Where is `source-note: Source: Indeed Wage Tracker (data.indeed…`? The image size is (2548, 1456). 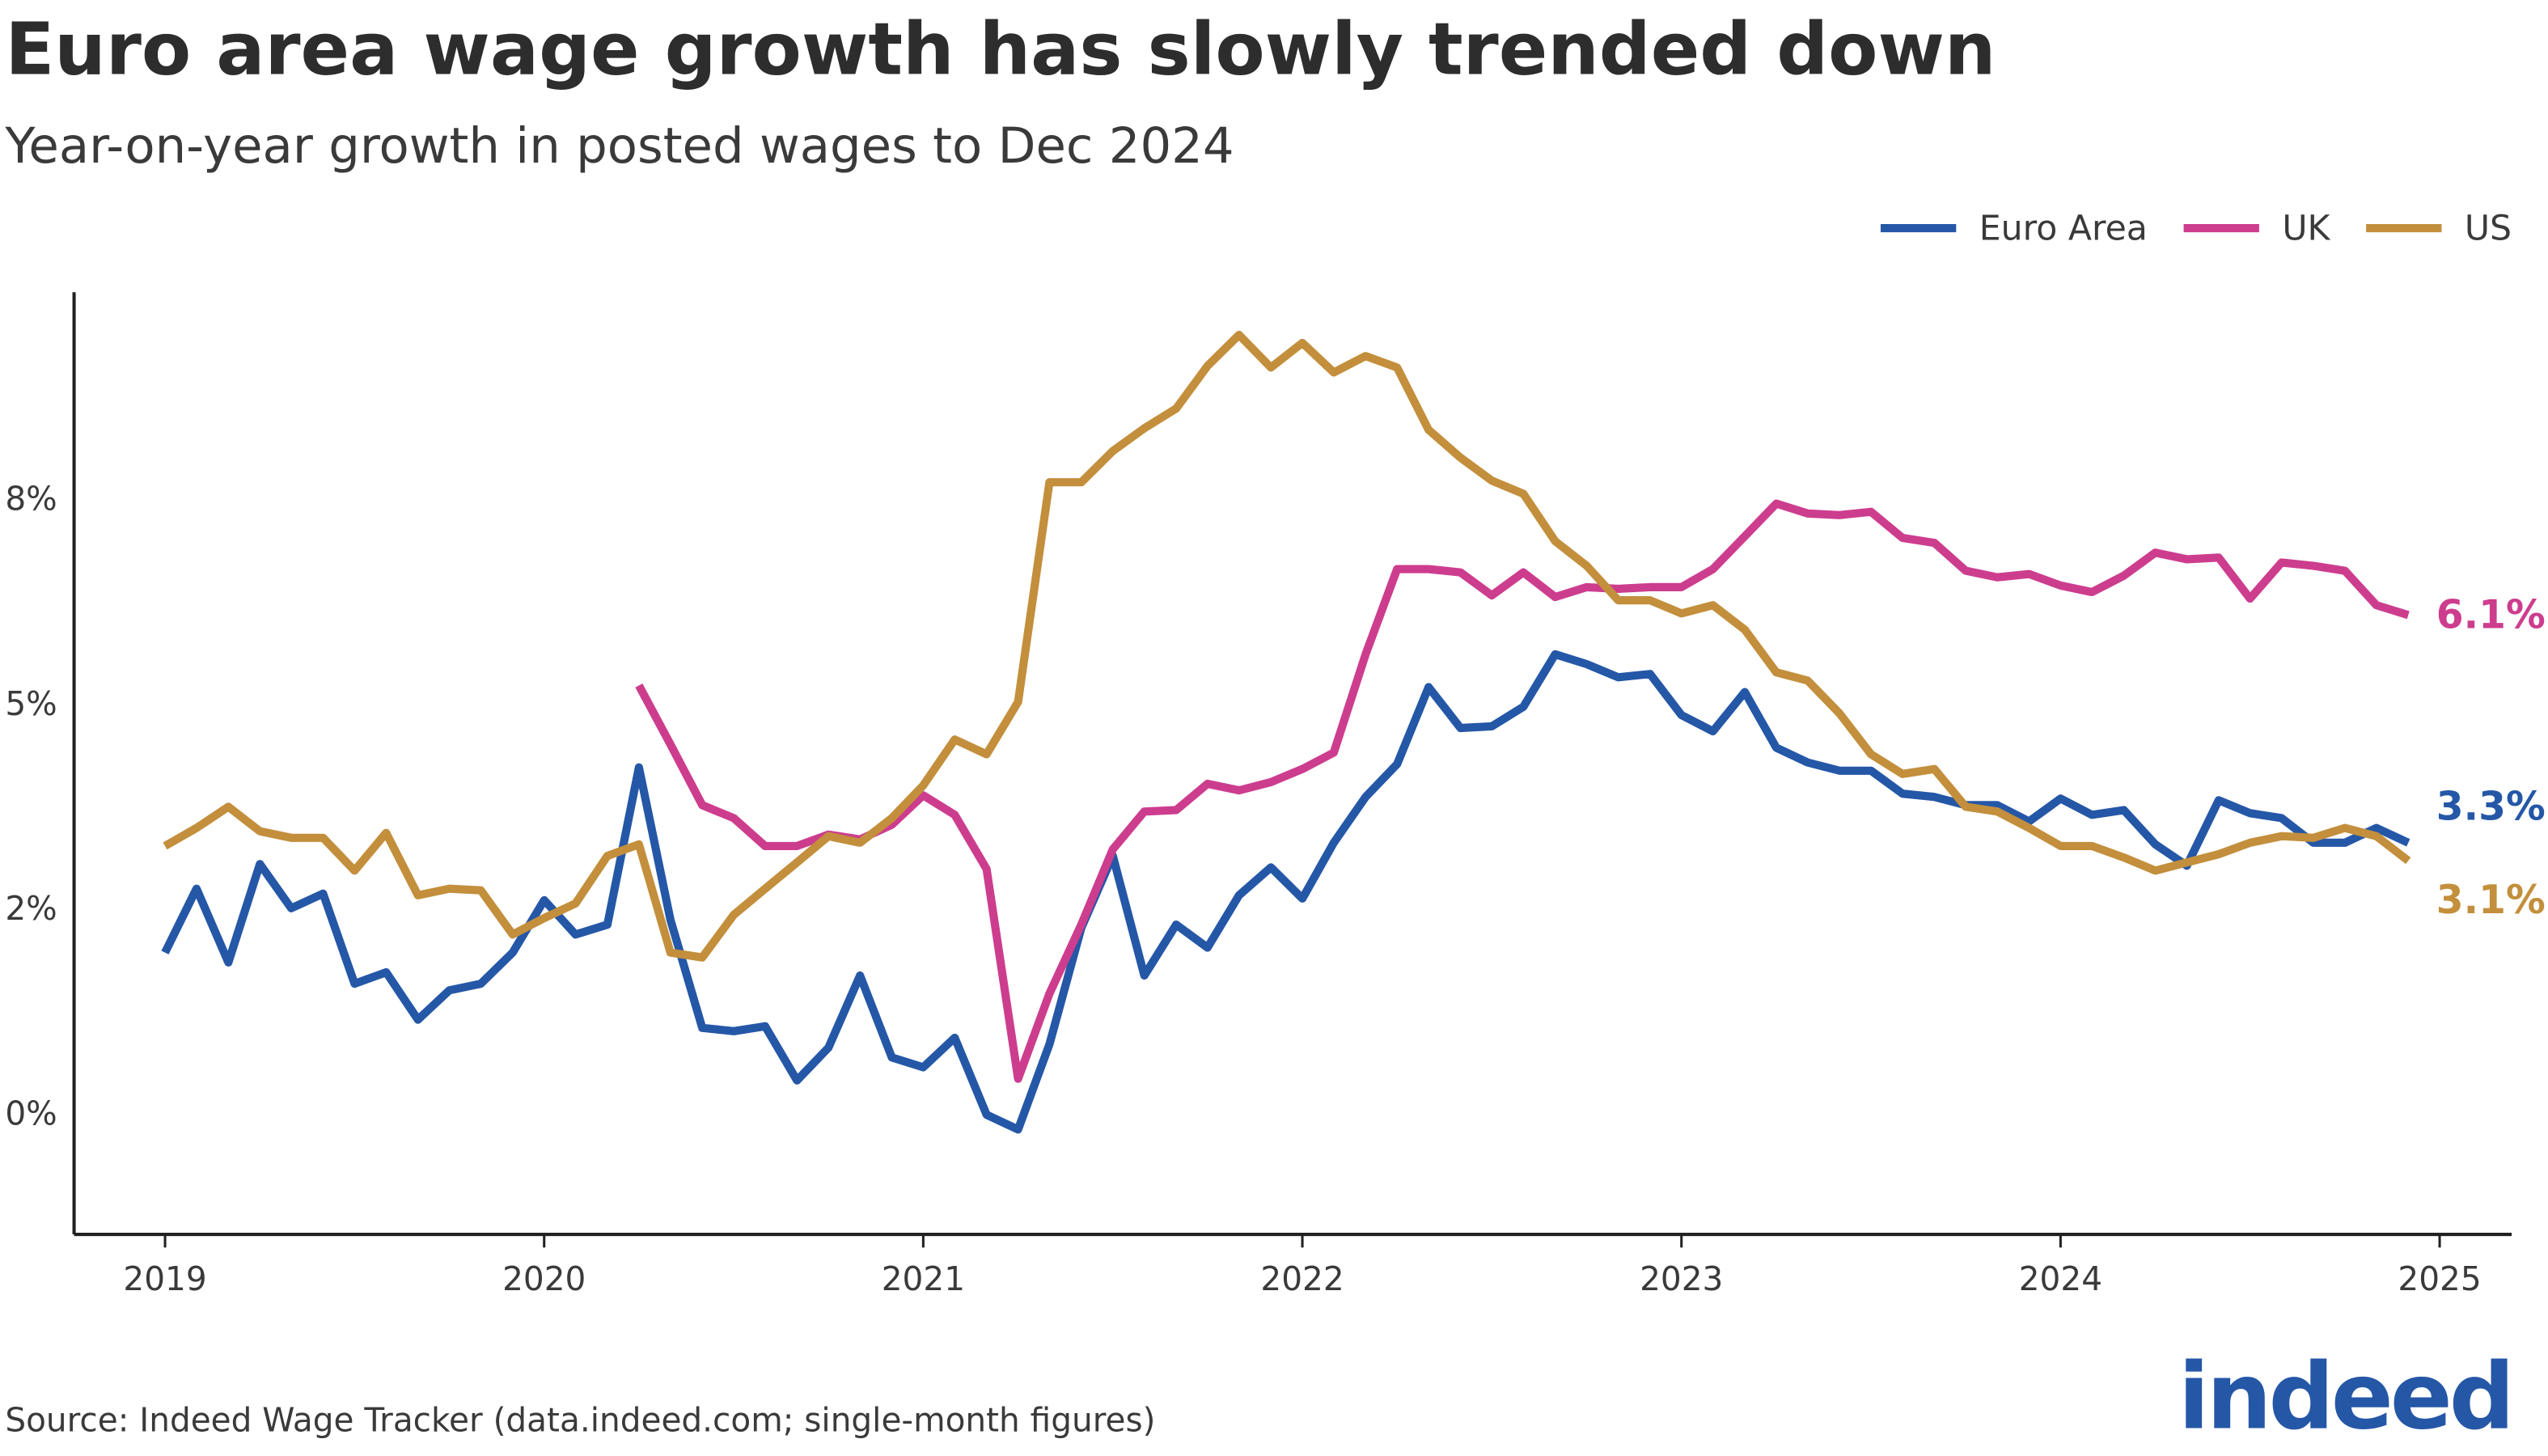 source-note: Source: Indeed Wage Tracker (data.indeed… is located at coordinates (580, 1421).